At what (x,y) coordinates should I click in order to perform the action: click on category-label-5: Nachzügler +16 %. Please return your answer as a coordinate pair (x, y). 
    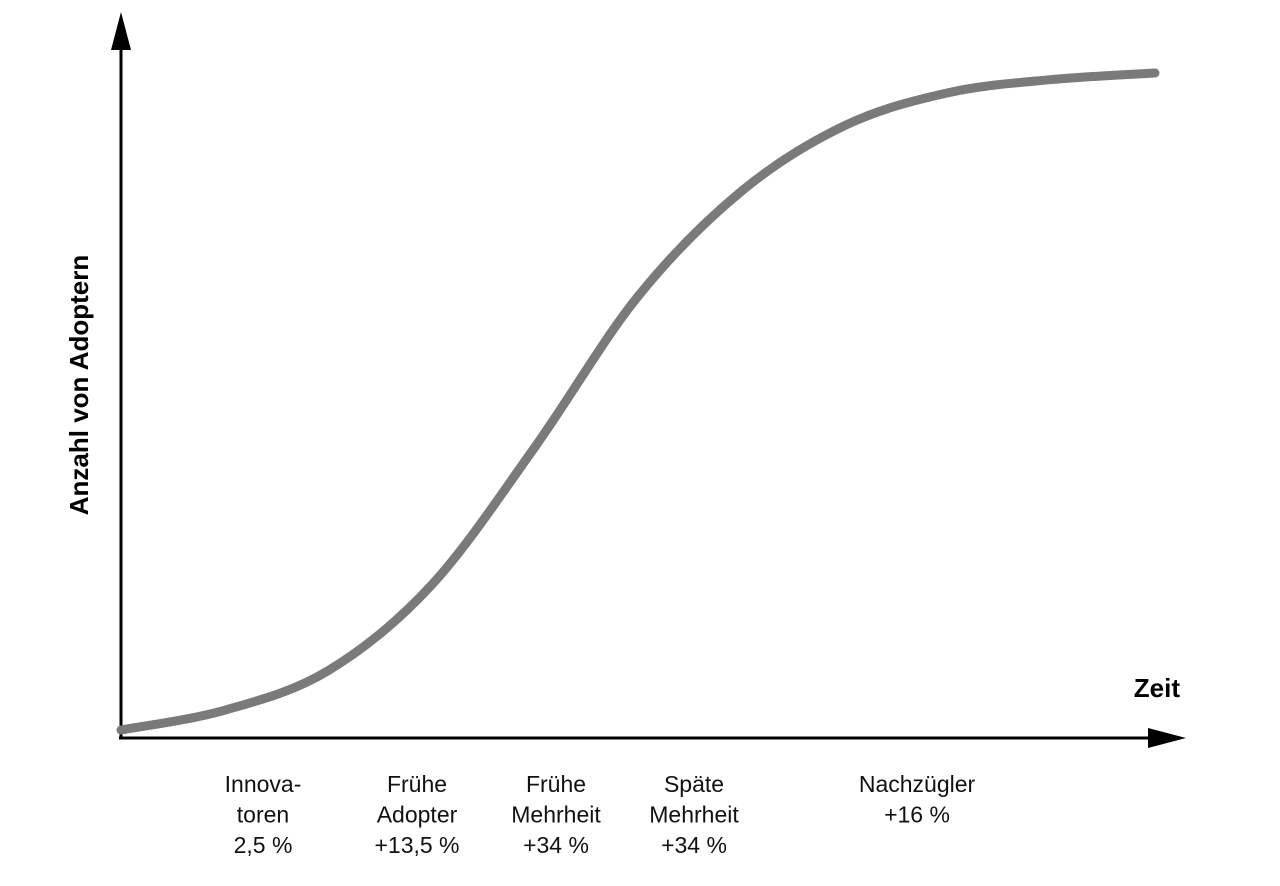
    Looking at the image, I should click on (917, 799).